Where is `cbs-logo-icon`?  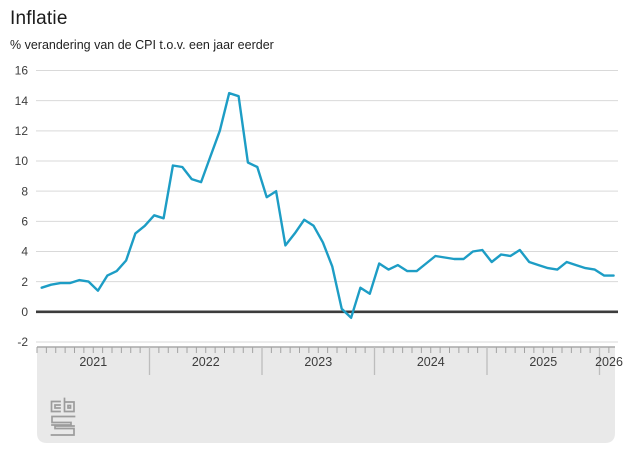
cbs-logo-icon is located at coordinates (63, 416).